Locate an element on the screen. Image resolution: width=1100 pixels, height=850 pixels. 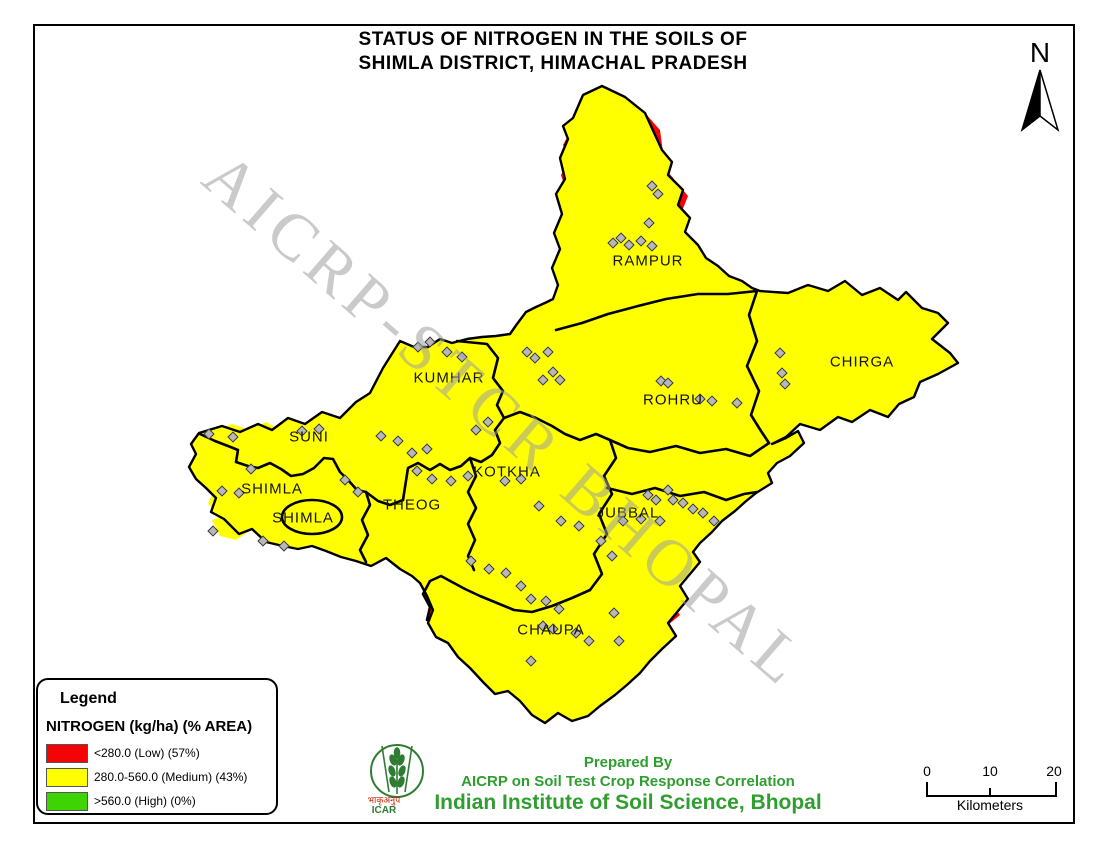
region-label-theog: THEOG is located at coordinates (412, 505).